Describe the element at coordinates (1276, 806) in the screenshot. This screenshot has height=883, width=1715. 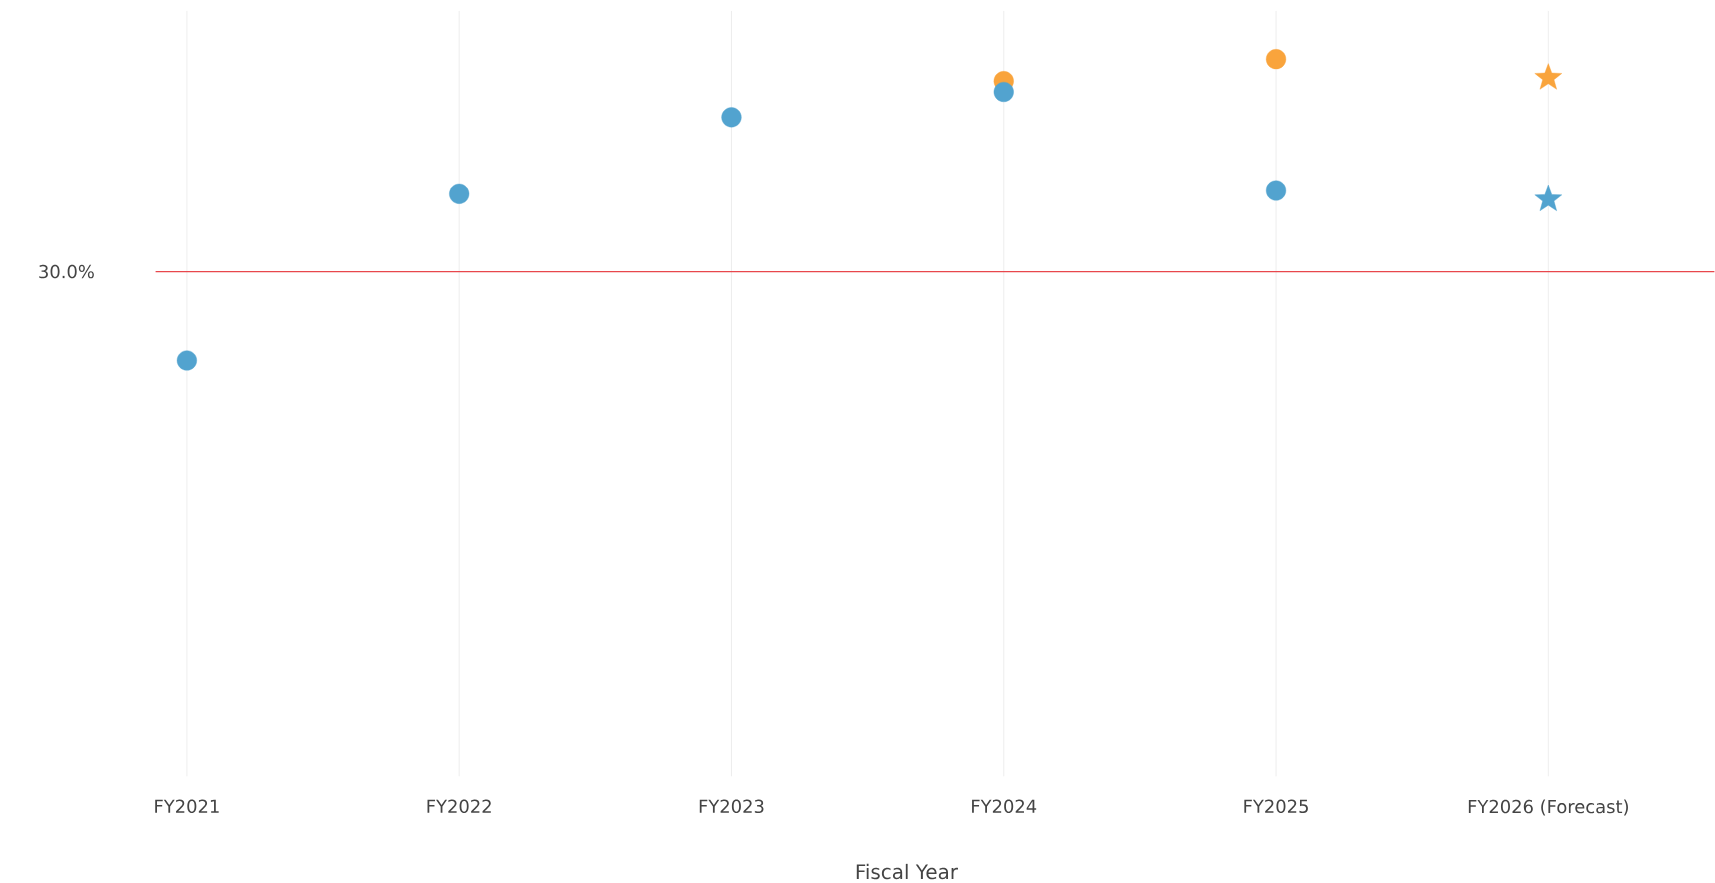
I see `x-tick-label: FY2025` at that location.